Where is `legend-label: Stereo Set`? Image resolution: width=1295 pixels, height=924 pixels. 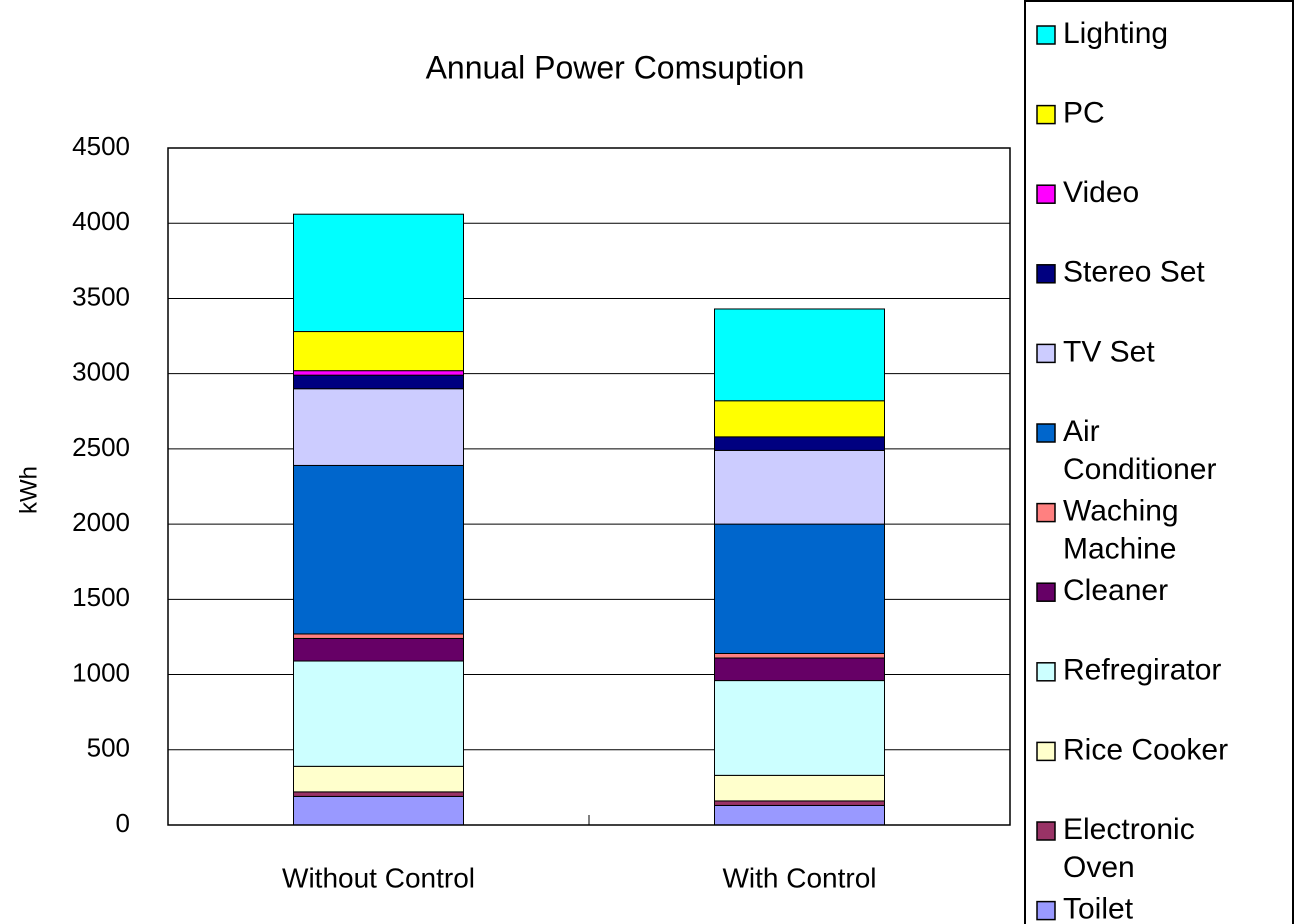
legend-label: Stereo Set is located at coordinates (1134, 272).